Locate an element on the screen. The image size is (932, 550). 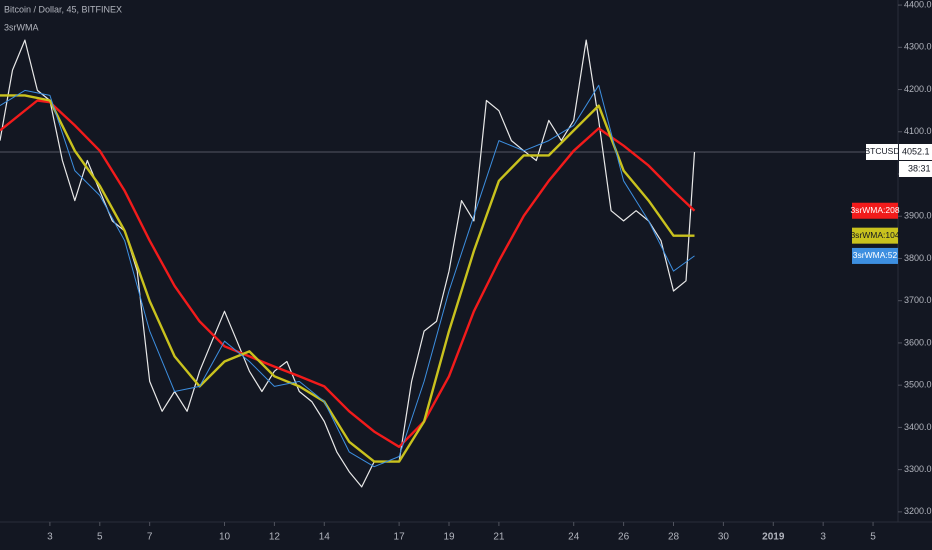
indicator-title: 3srWMA is located at coordinates (21, 27).